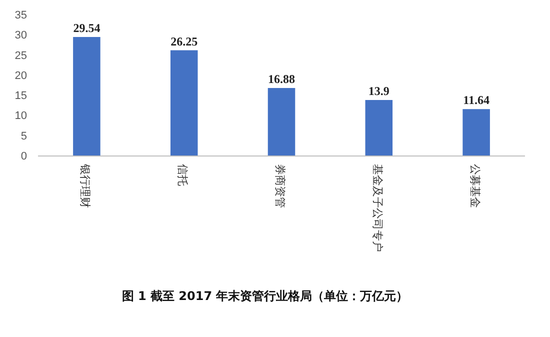 This screenshot has width=550, height=337. I want to click on y-tick-label: 35, so click(20, 16).